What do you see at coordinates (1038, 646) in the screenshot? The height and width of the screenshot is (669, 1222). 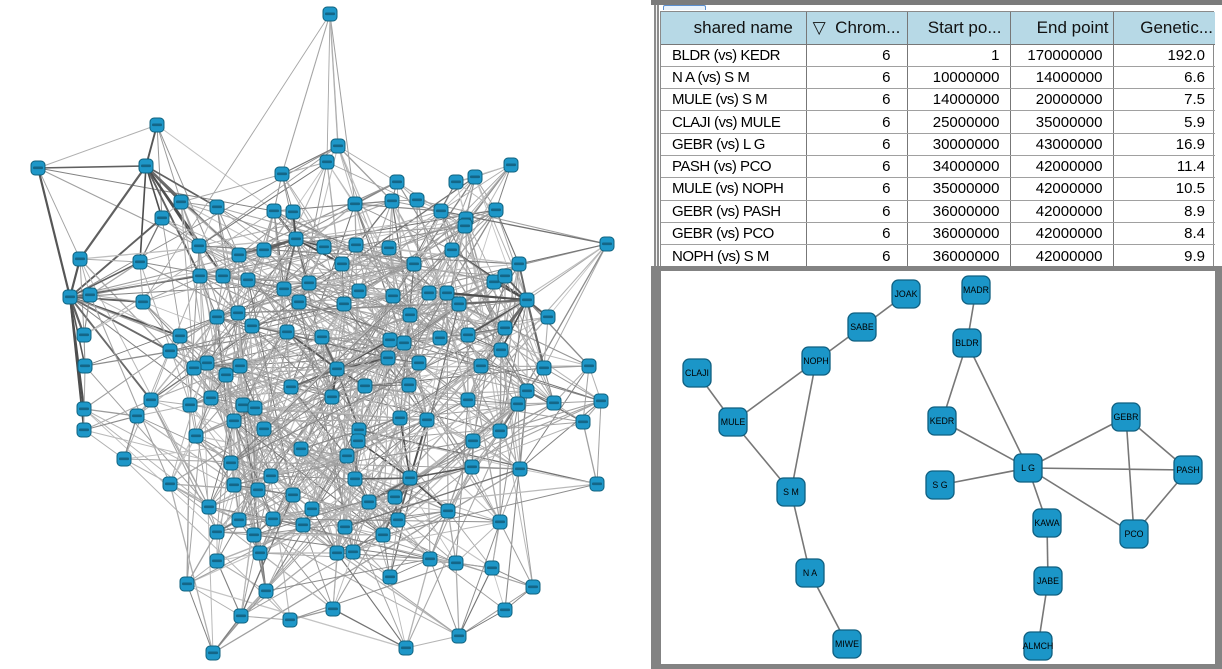 I see `svg-text: ALMCH` at bounding box center [1038, 646].